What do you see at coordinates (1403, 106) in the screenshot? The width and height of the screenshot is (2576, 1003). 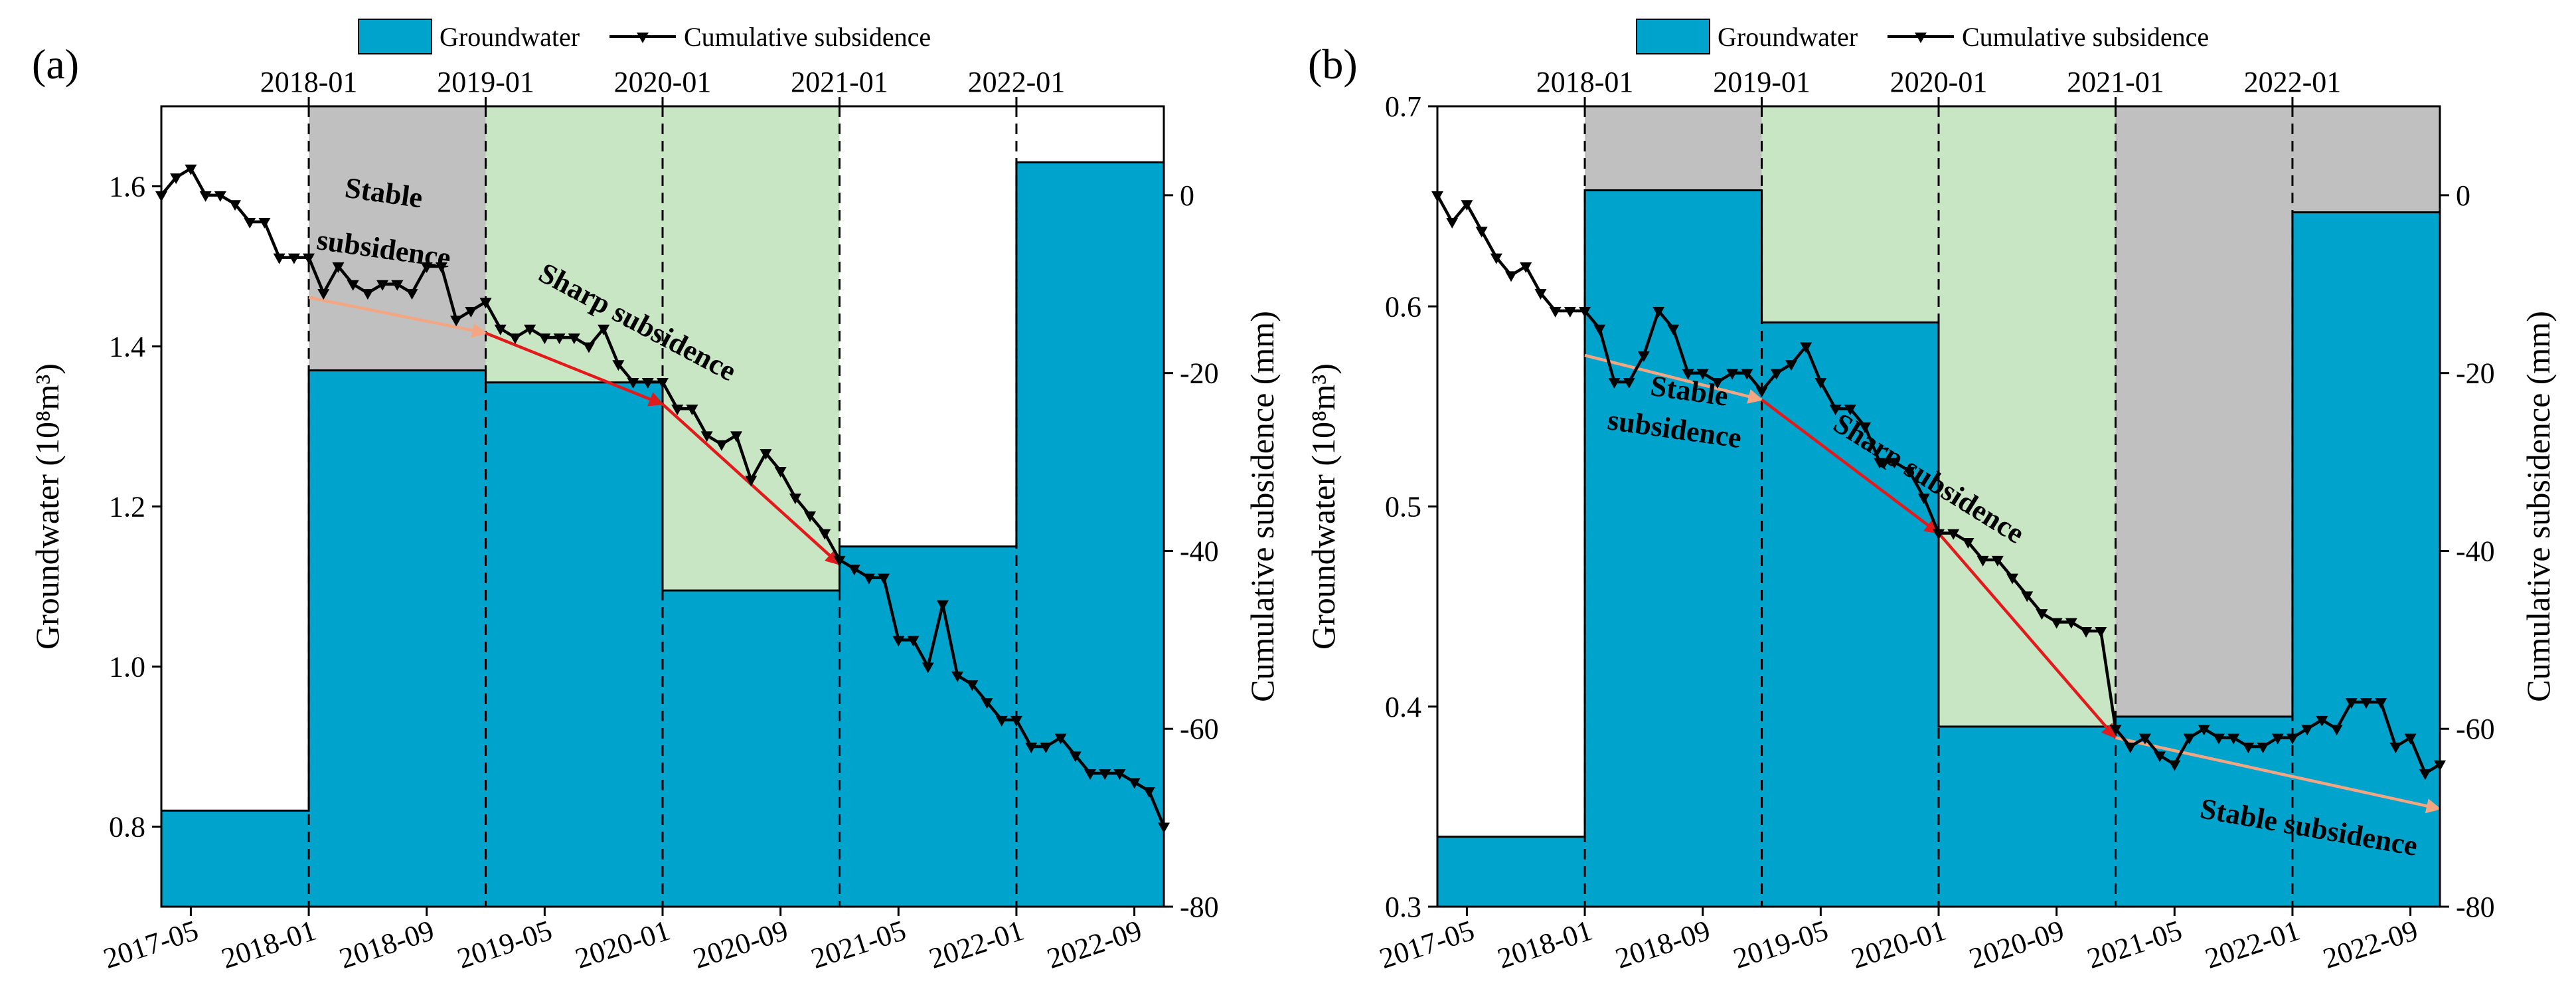 I see `left-tick-label: 0.7` at bounding box center [1403, 106].